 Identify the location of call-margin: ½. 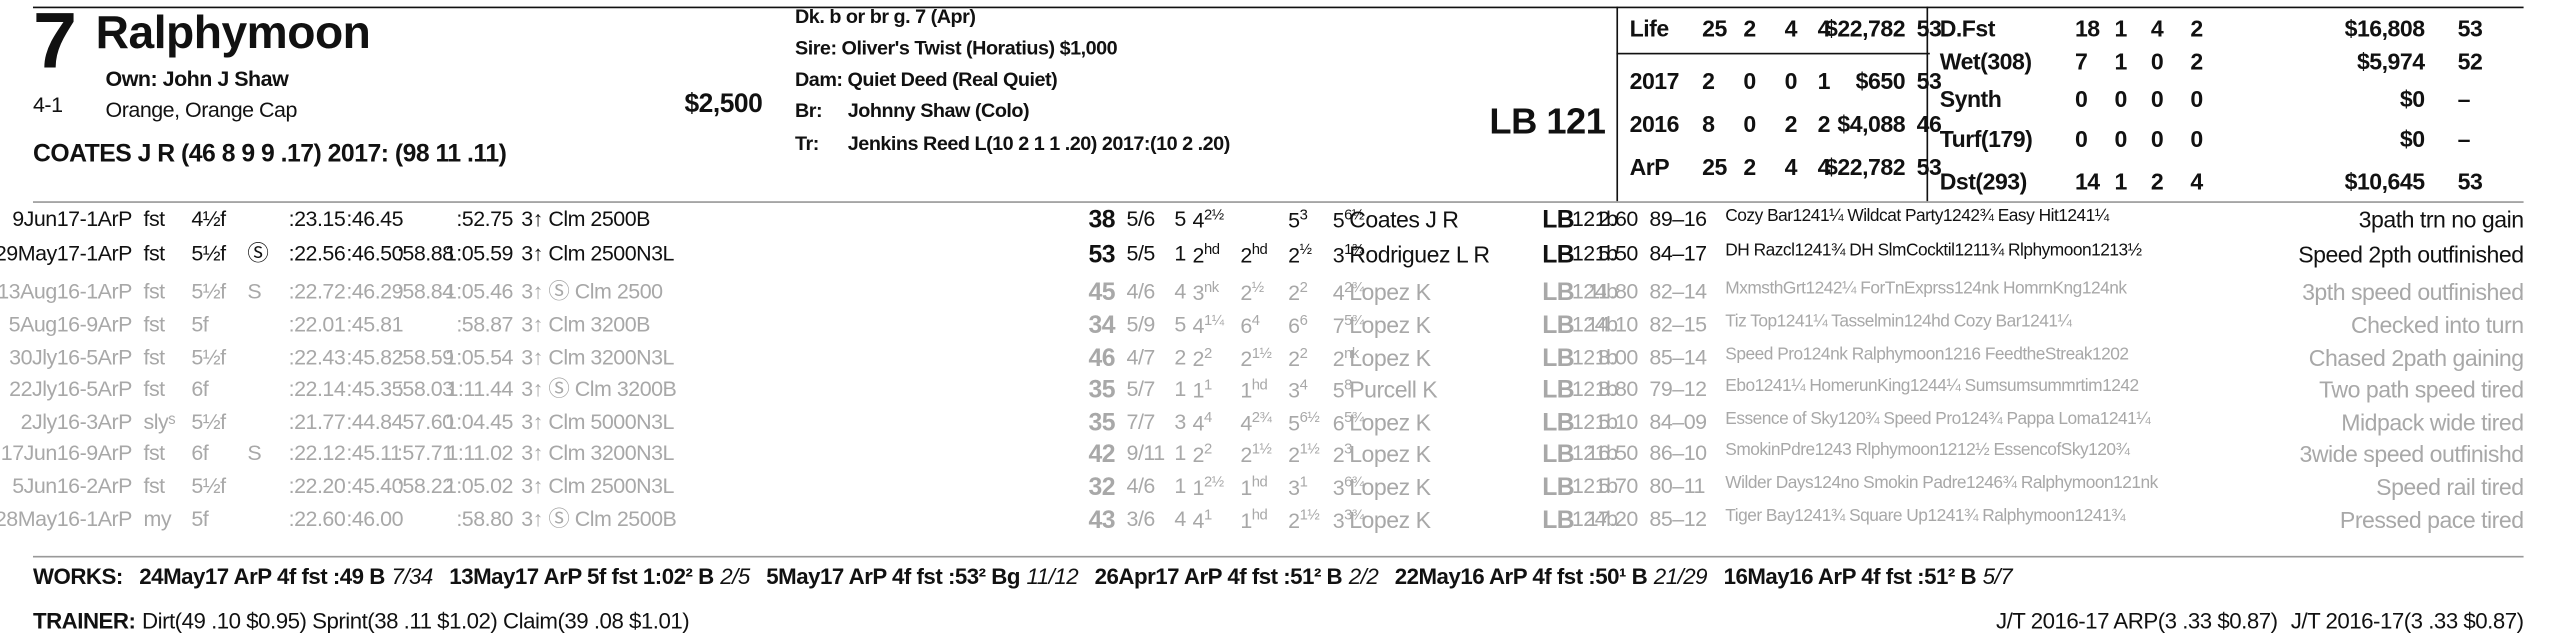
(1305, 249).